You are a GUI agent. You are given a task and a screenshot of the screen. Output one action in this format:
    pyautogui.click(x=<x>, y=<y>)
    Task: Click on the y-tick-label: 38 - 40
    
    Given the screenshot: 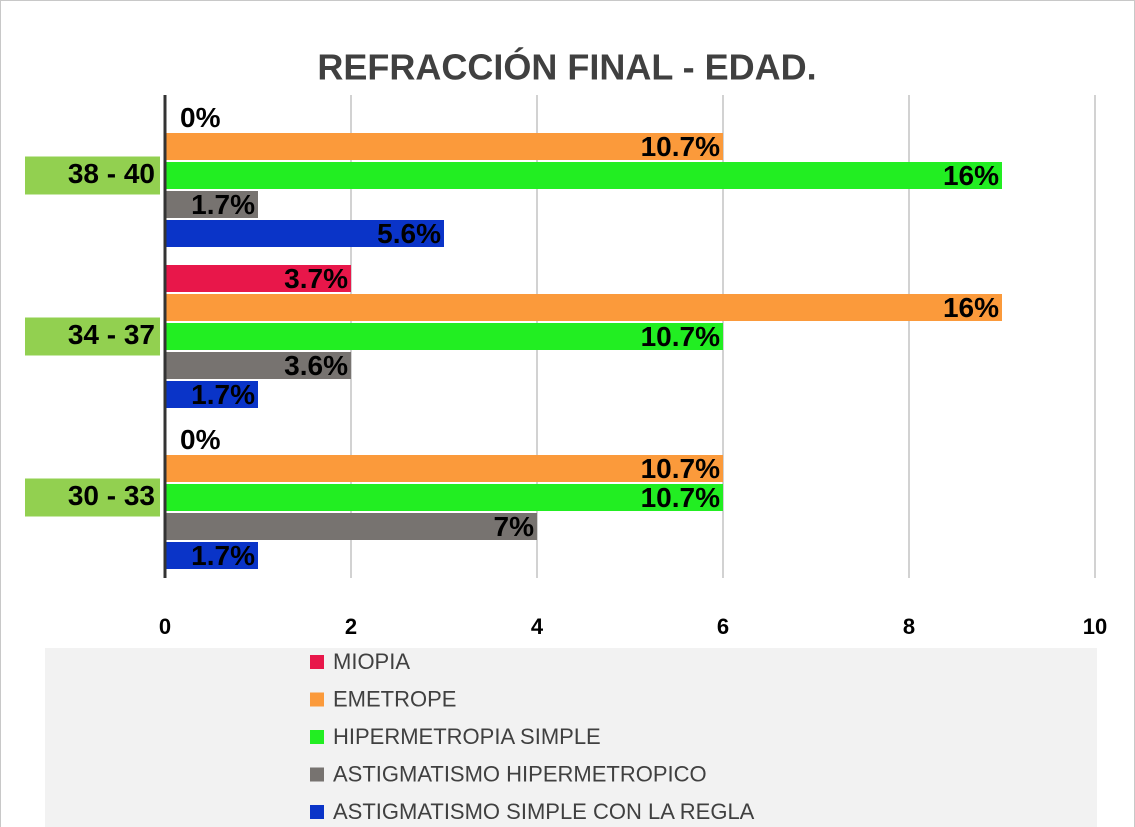 What is the action you would take?
    pyautogui.click(x=111, y=173)
    